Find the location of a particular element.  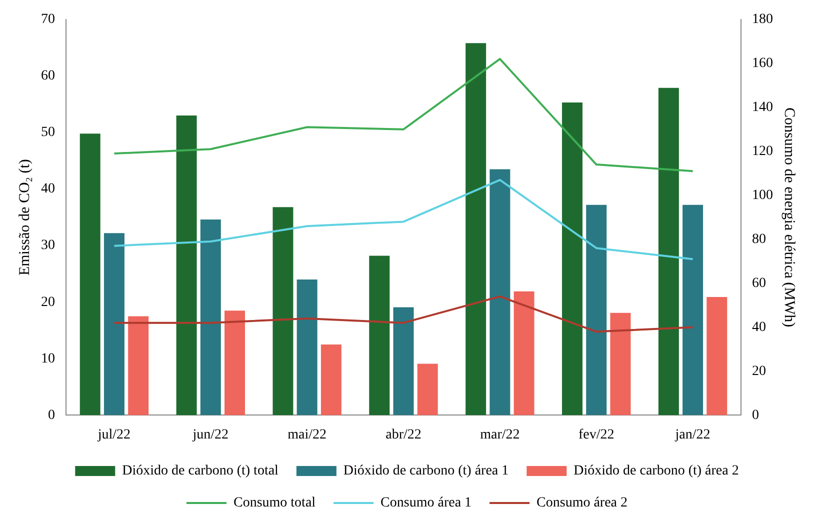

y-axis-title: Emissão de CO₂ (t) is located at coordinates (24, 217).